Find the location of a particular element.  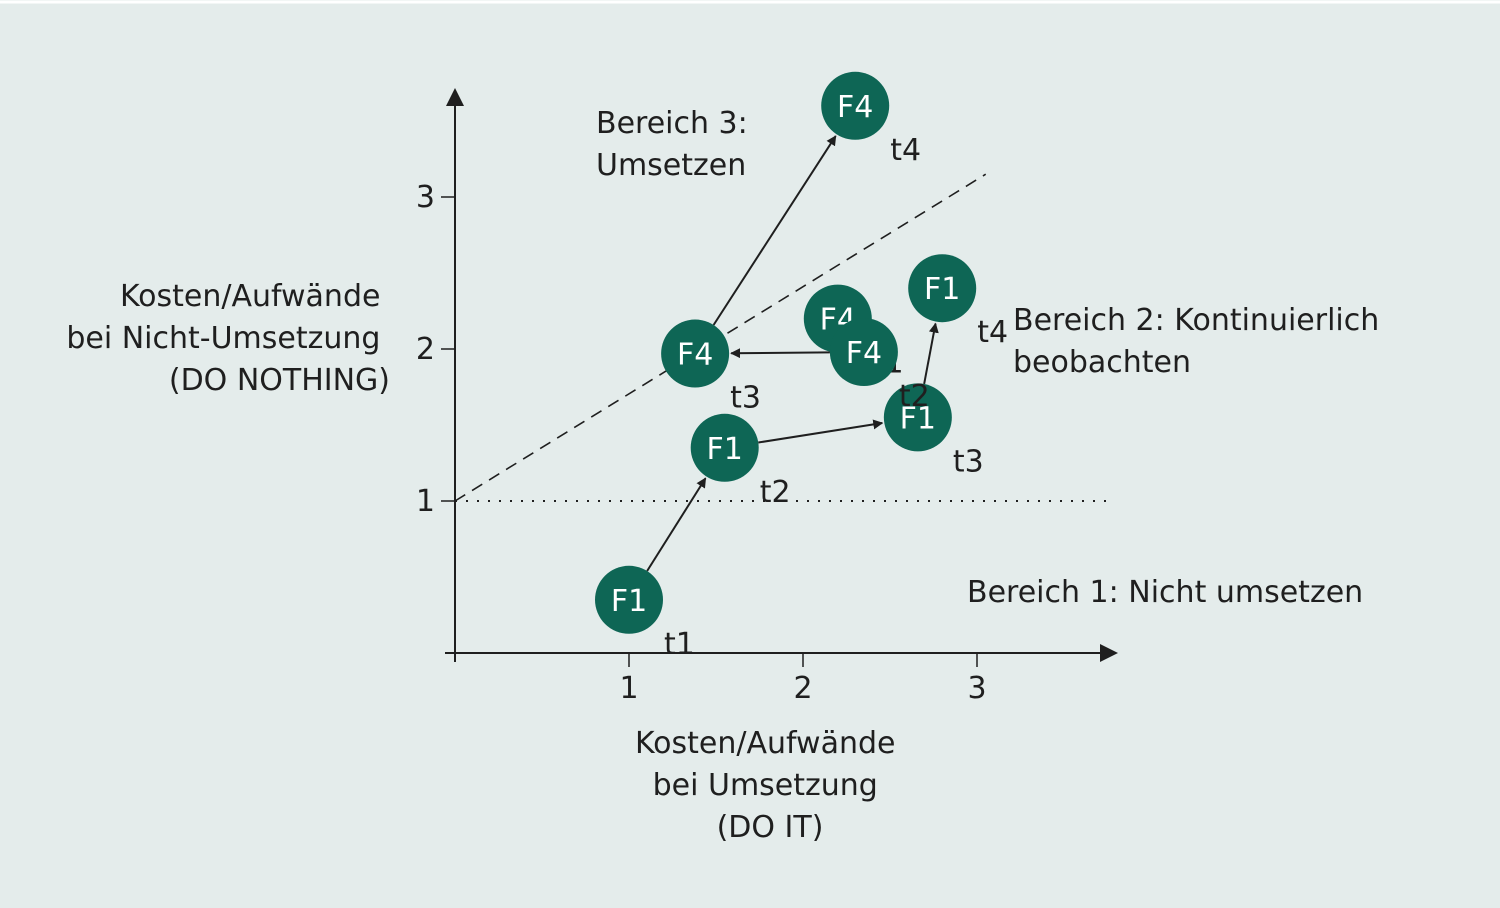

node-f1-t1: F1 t1 is located at coordinates (645, 613).